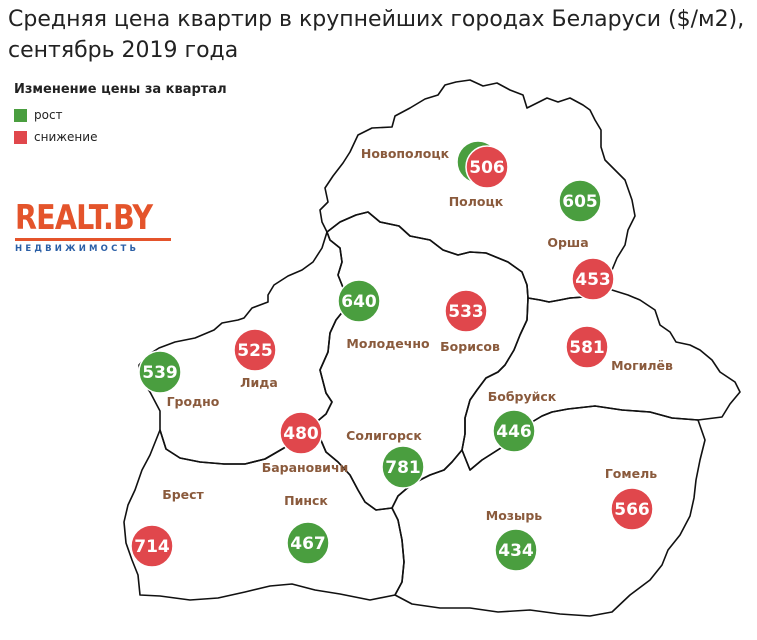  Describe the element at coordinates (567, 242) in the screenshot. I see `city-label-3: Орша` at that location.